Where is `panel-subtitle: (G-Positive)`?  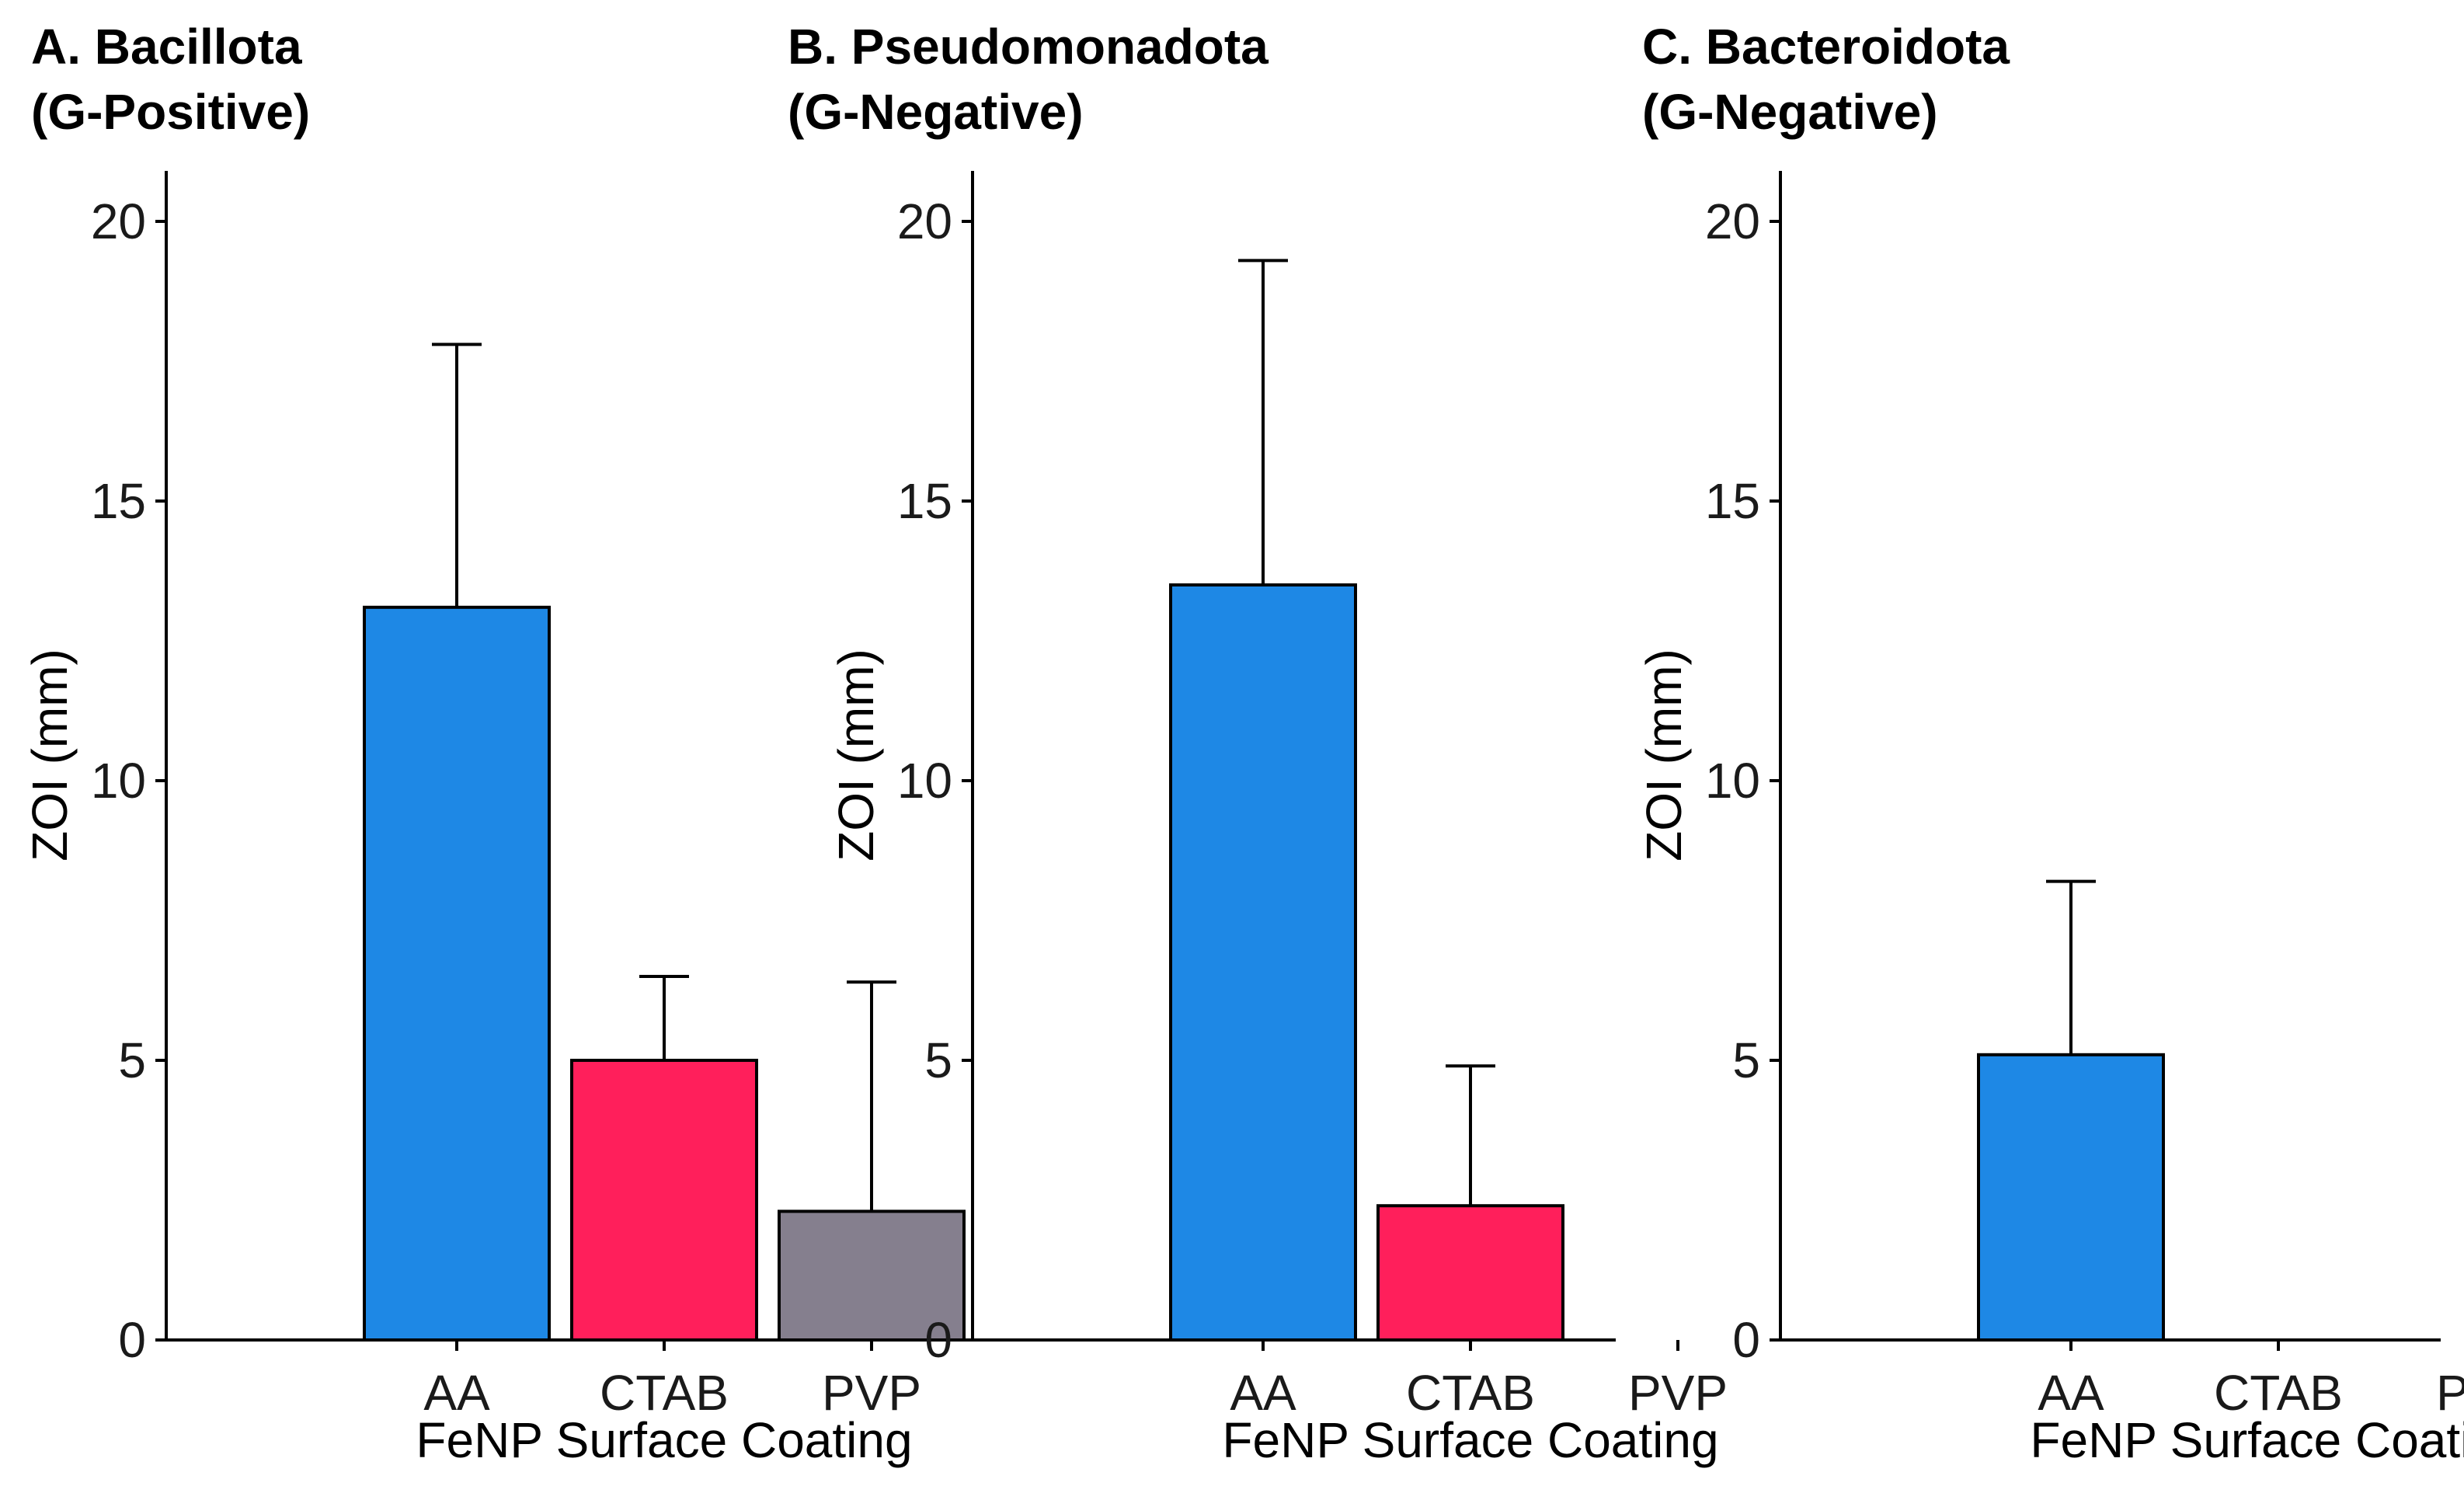
panel-subtitle: (G-Positive) is located at coordinates (171, 112).